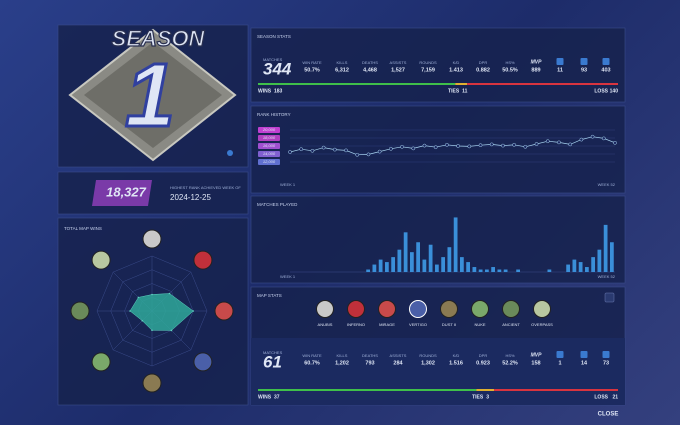 The height and width of the screenshot is (425, 680). I want to click on stat-value: 60.7%, so click(312, 363).